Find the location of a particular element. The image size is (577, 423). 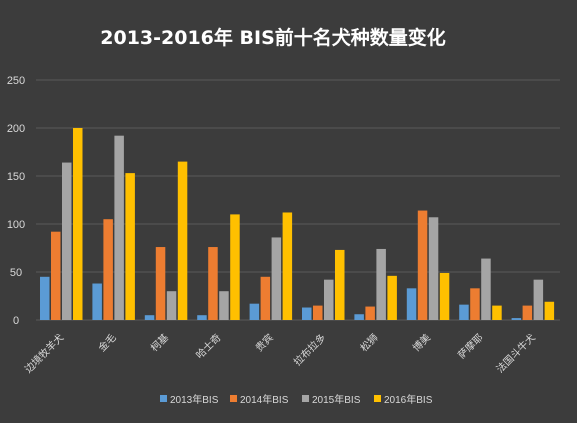

x-tick-label: 博美 is located at coordinates (421, 342).